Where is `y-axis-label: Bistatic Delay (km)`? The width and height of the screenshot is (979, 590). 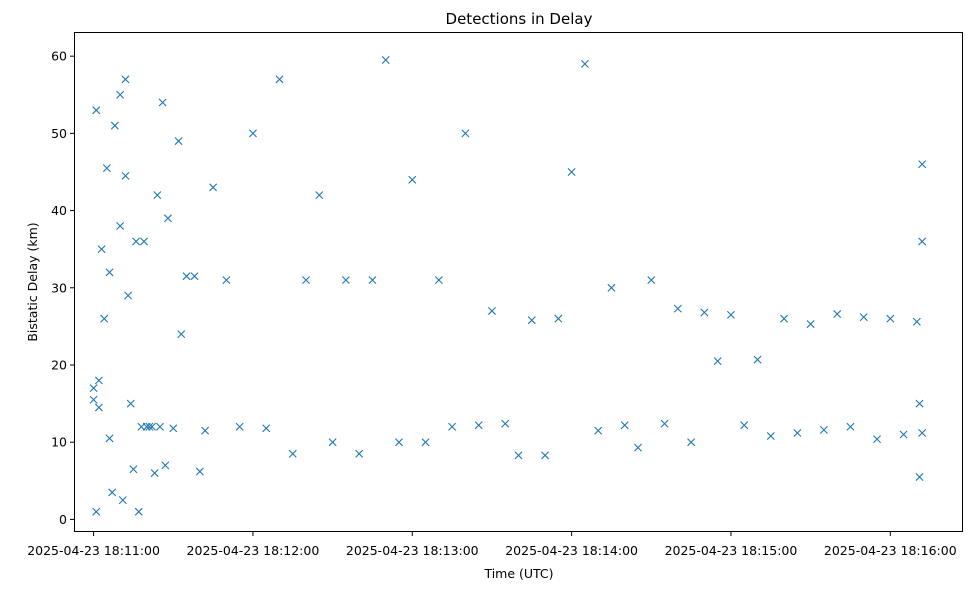 y-axis-label: Bistatic Delay (km) is located at coordinates (32, 281).